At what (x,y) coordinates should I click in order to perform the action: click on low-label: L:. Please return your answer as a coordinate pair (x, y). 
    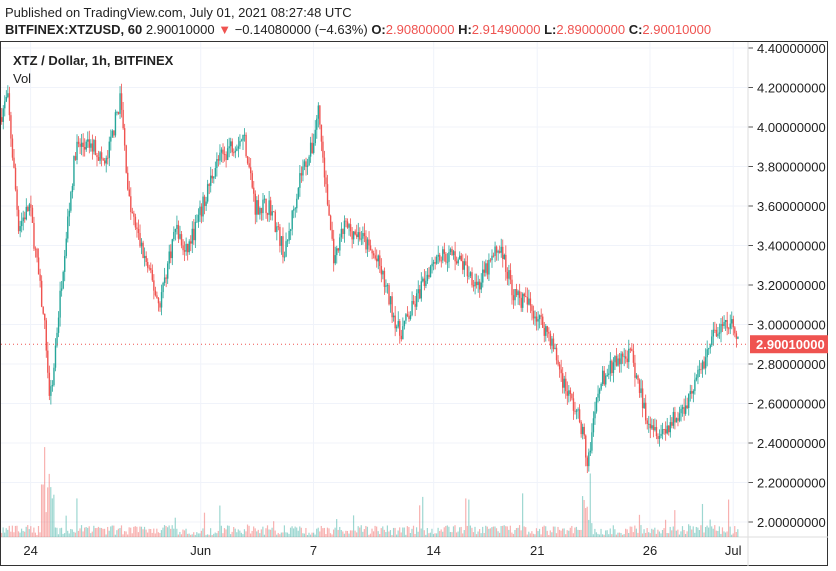
    Looking at the image, I should click on (550, 29).